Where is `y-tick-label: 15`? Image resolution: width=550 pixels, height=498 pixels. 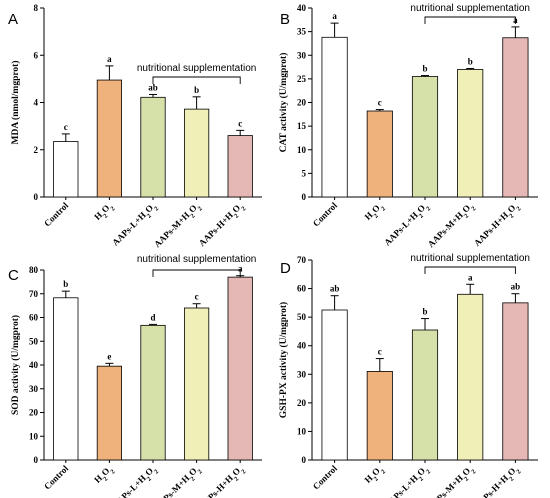 y-tick-label: 15 is located at coordinates (302, 126).